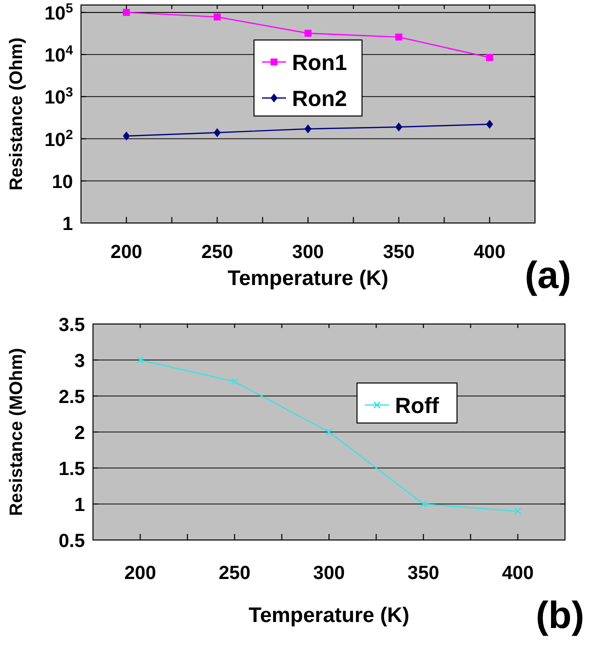  I want to click on text: (b), so click(560, 616).